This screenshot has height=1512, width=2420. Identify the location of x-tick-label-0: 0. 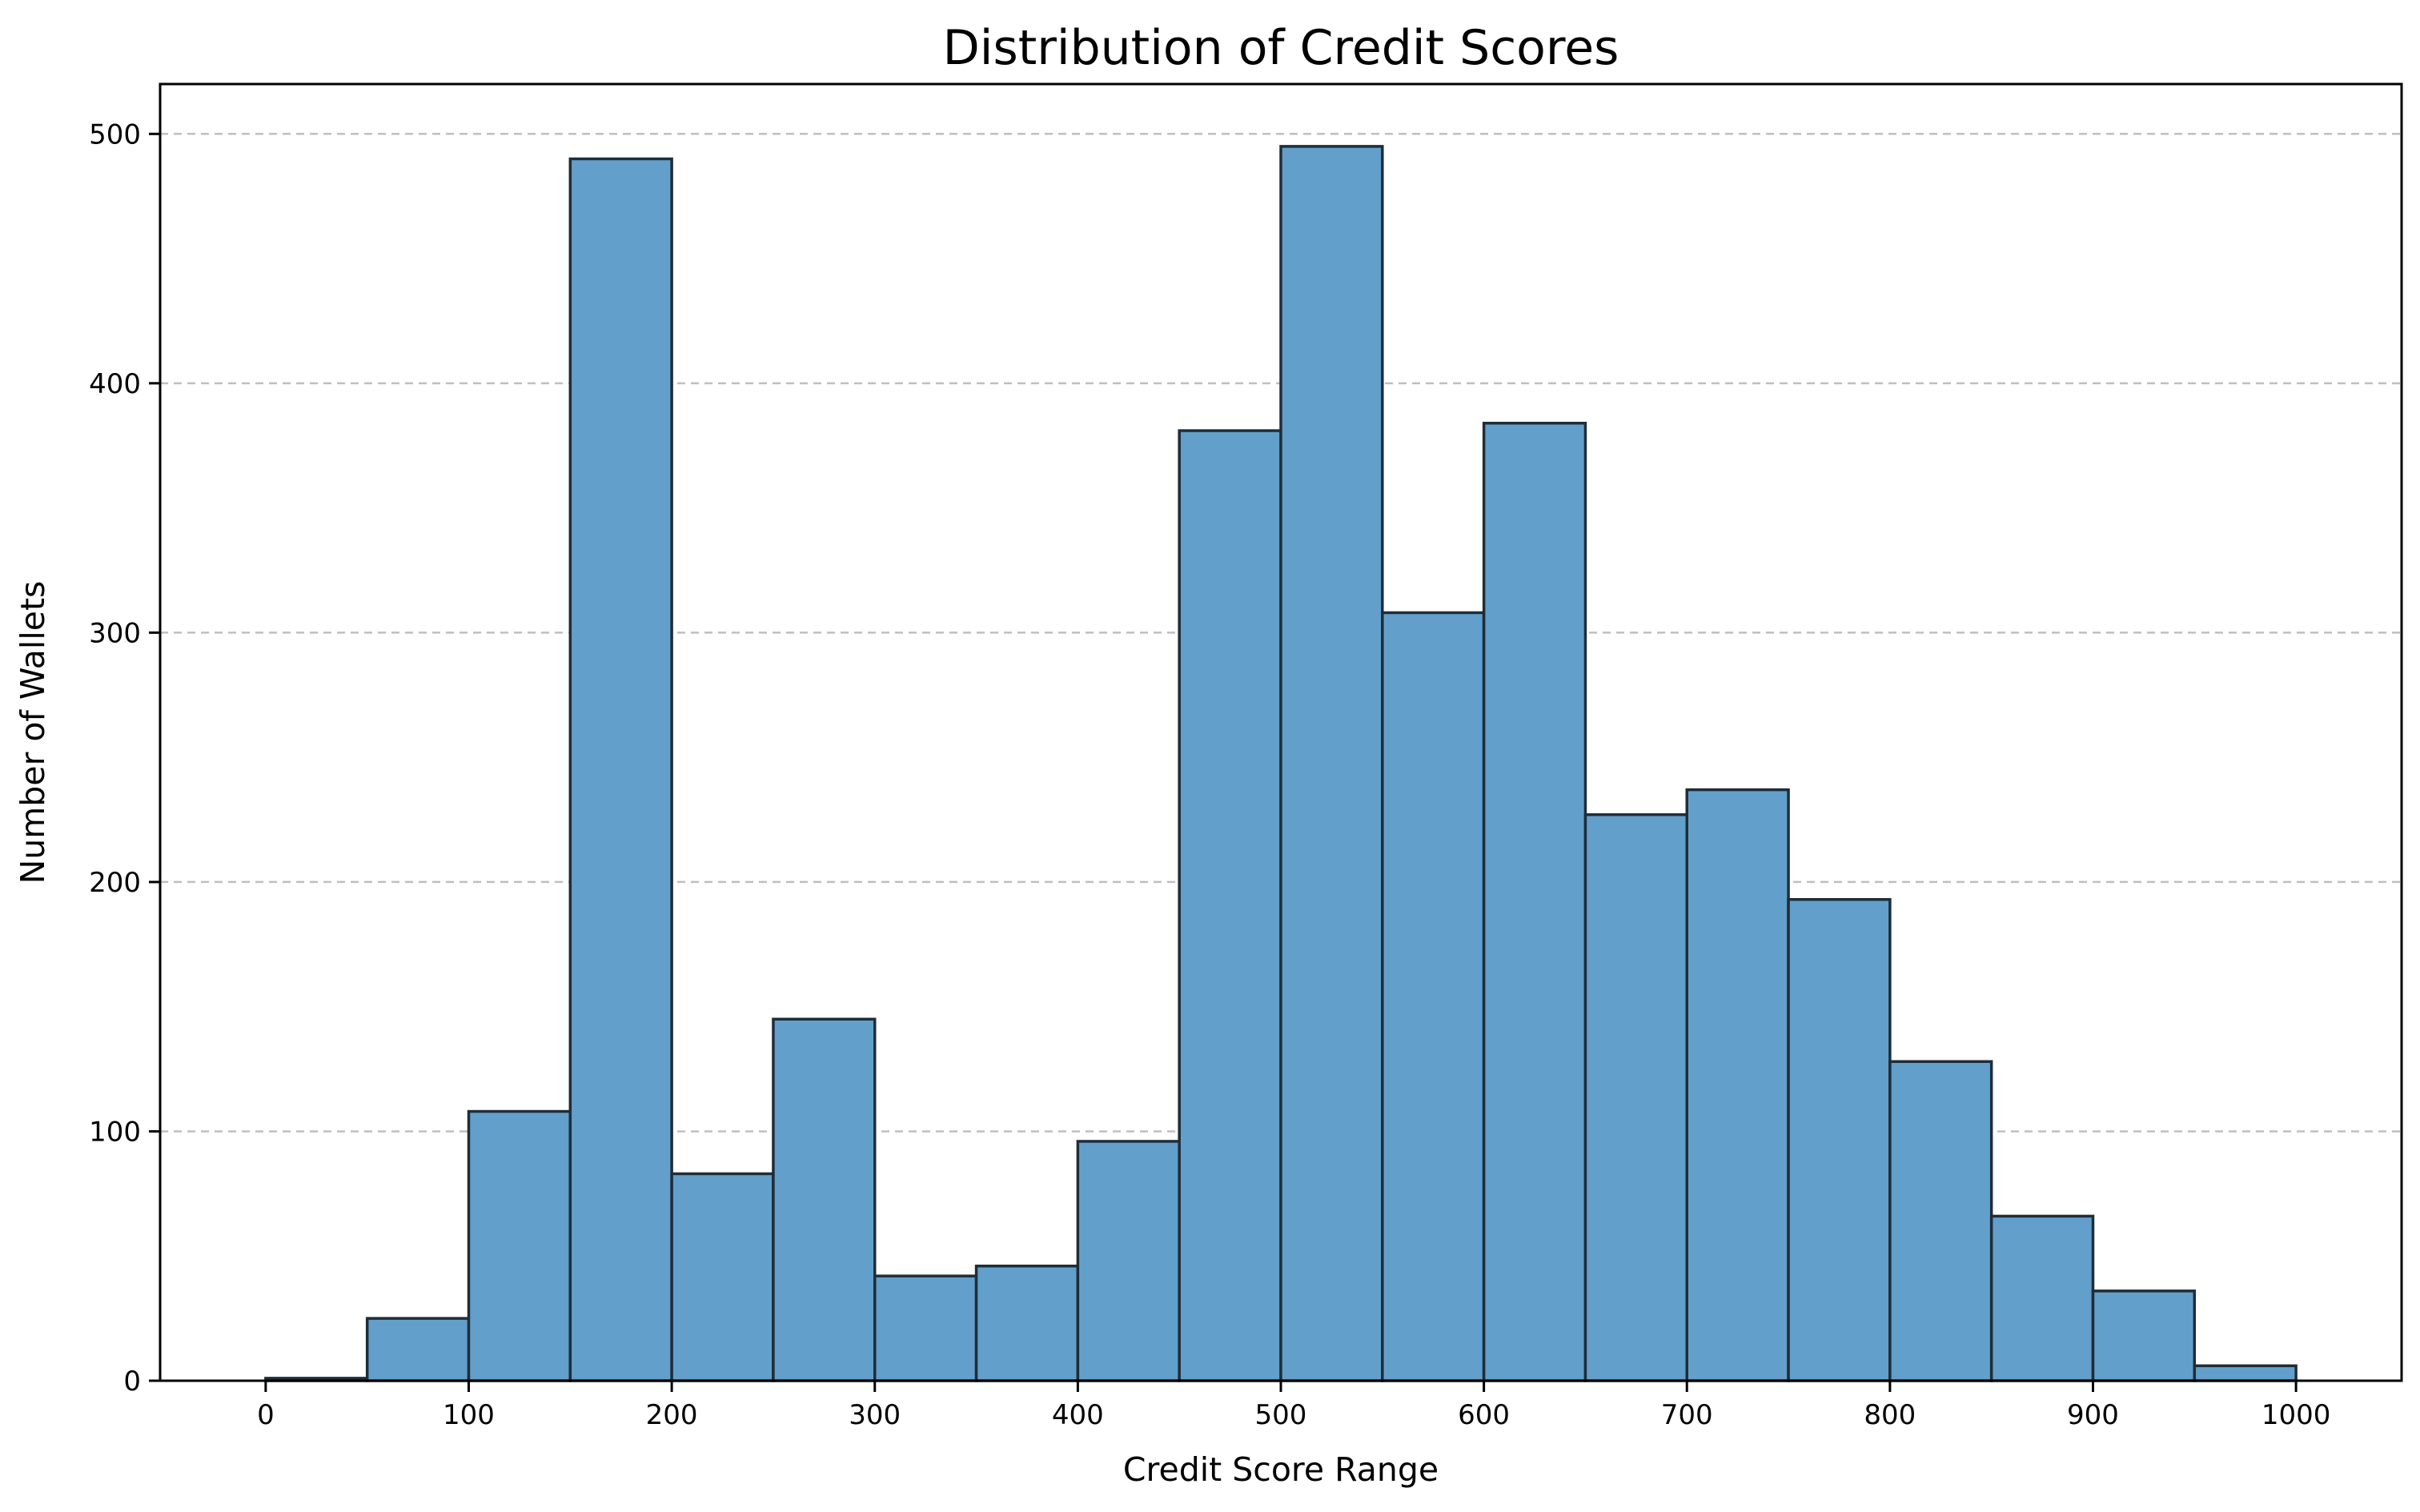
(266, 1415).